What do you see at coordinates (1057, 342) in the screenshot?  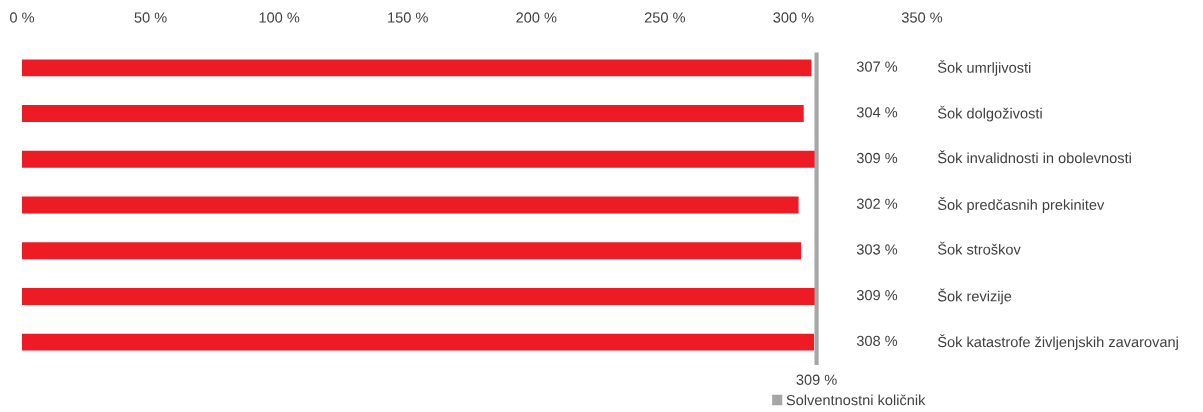 I see `y-tick-label: Šok katastrofe življenjskih zavarovanj` at bounding box center [1057, 342].